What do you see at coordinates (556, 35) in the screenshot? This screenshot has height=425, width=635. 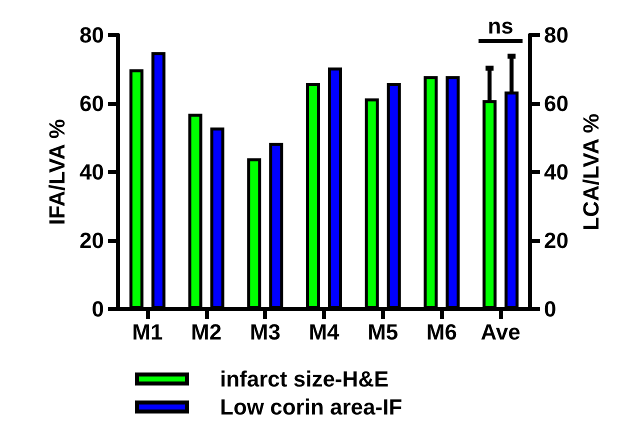 I see `y2-tick-label: 80` at bounding box center [556, 35].